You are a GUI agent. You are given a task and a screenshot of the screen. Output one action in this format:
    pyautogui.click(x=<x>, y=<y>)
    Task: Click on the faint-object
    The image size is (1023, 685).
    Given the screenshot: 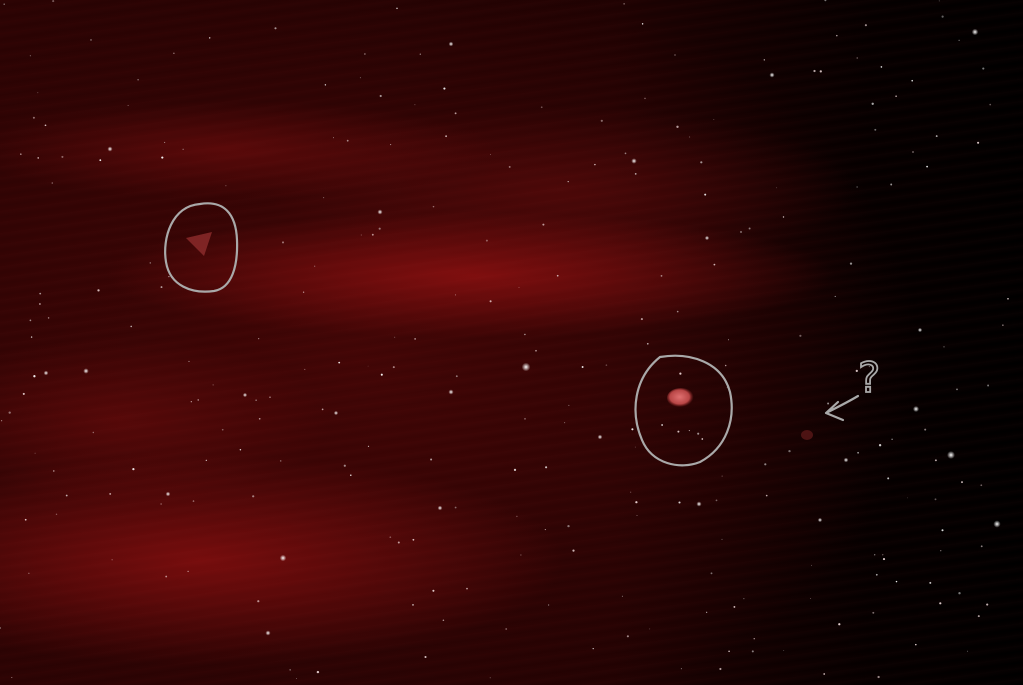 What is the action you would take?
    pyautogui.click(x=807, y=435)
    